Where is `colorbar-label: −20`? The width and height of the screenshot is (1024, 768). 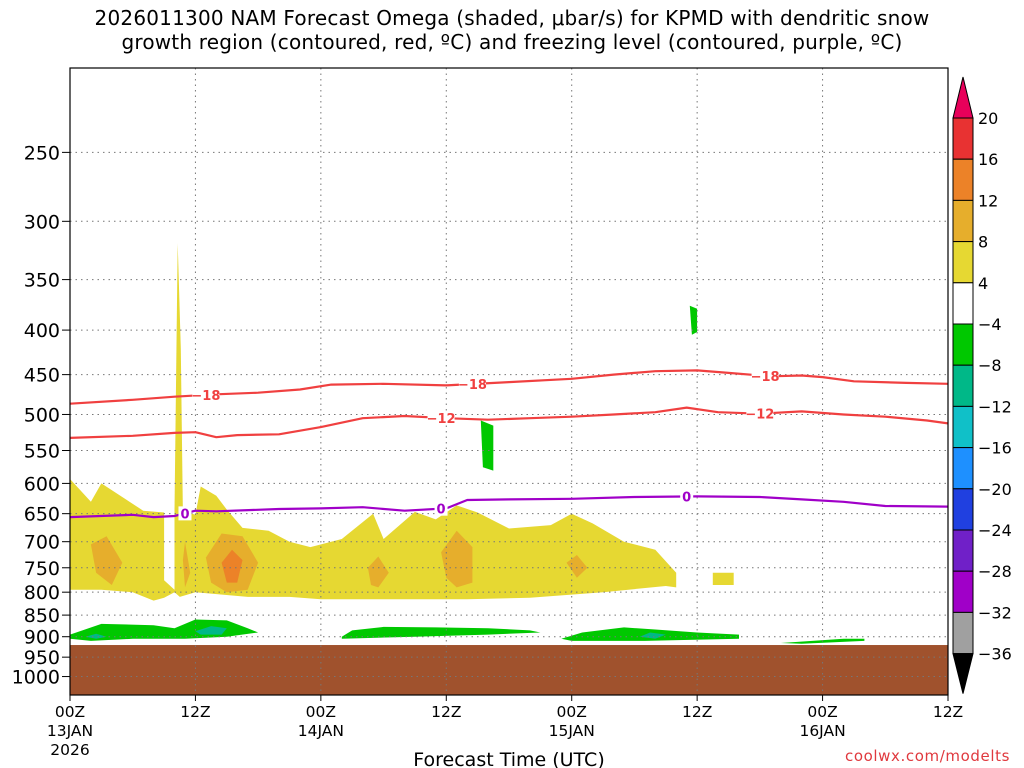 colorbar-label: −20 is located at coordinates (995, 489).